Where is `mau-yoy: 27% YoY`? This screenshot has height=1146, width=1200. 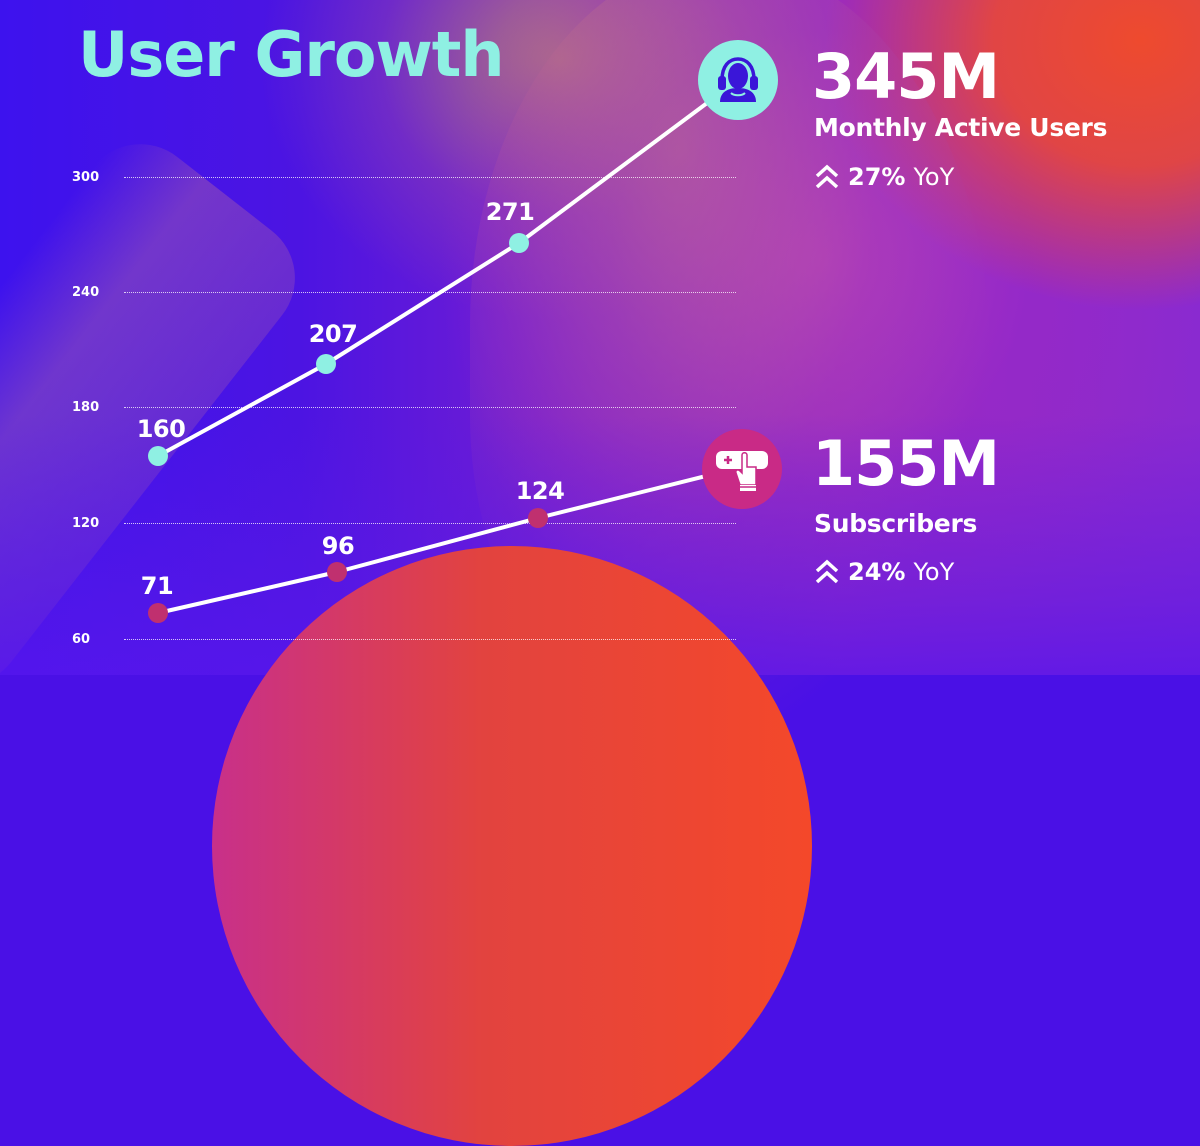
mau-yoy: 27% YoY is located at coordinates (884, 177).